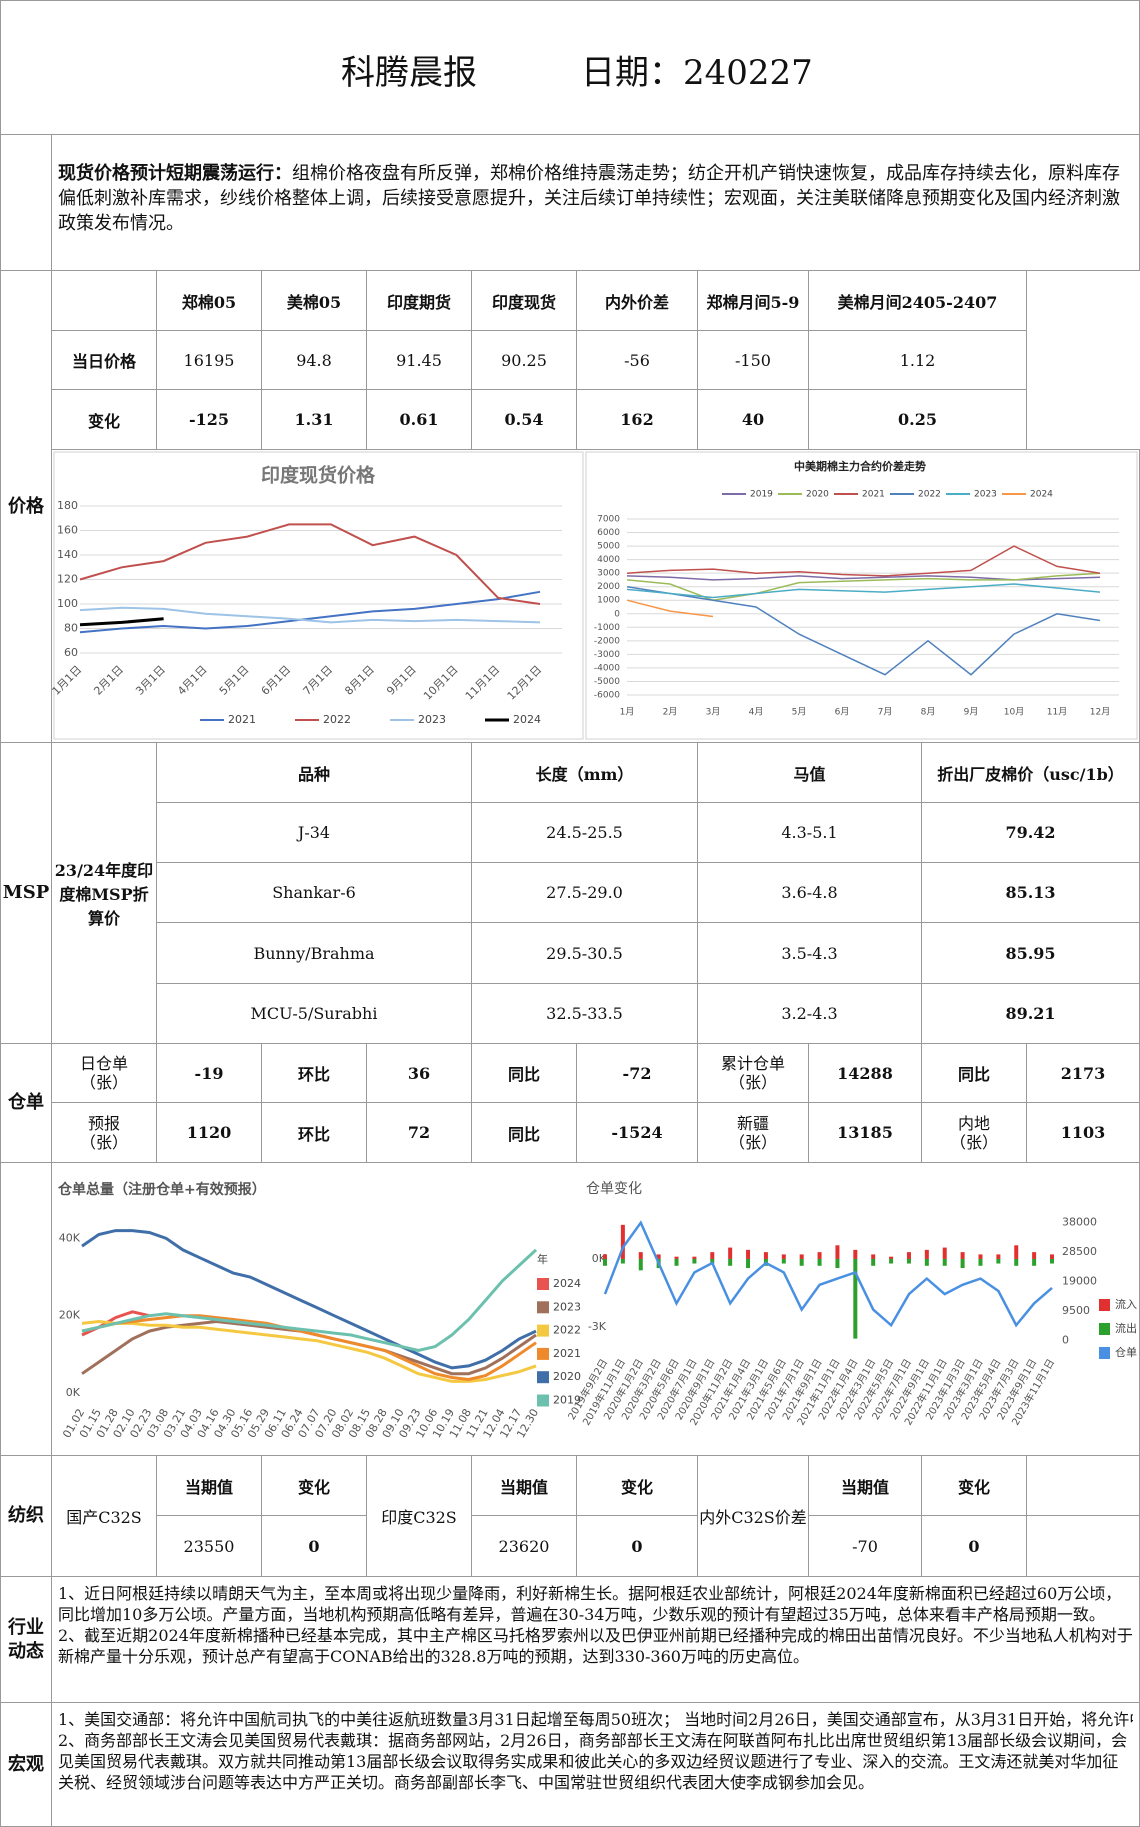 The width and height of the screenshot is (1140, 1827). I want to click on section-label: 行业动态, so click(26, 1639).